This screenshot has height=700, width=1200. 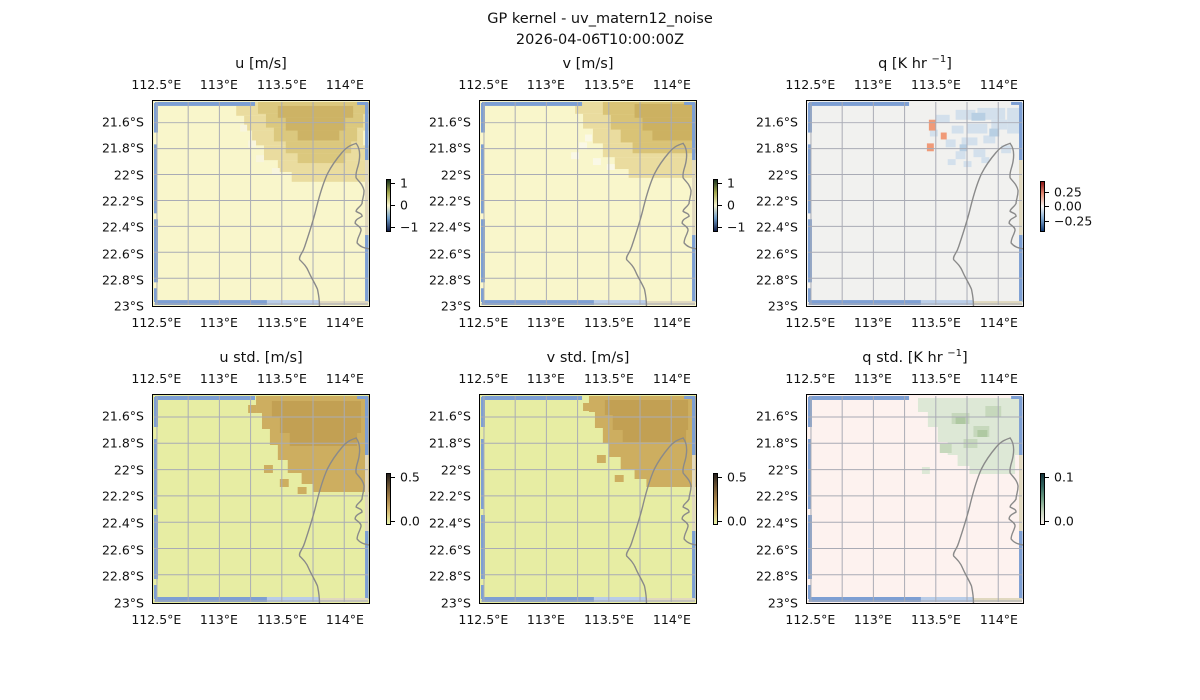 What do you see at coordinates (600, 19) in the screenshot?
I see `figure-title: GP kernel - uv_matern12_noise` at bounding box center [600, 19].